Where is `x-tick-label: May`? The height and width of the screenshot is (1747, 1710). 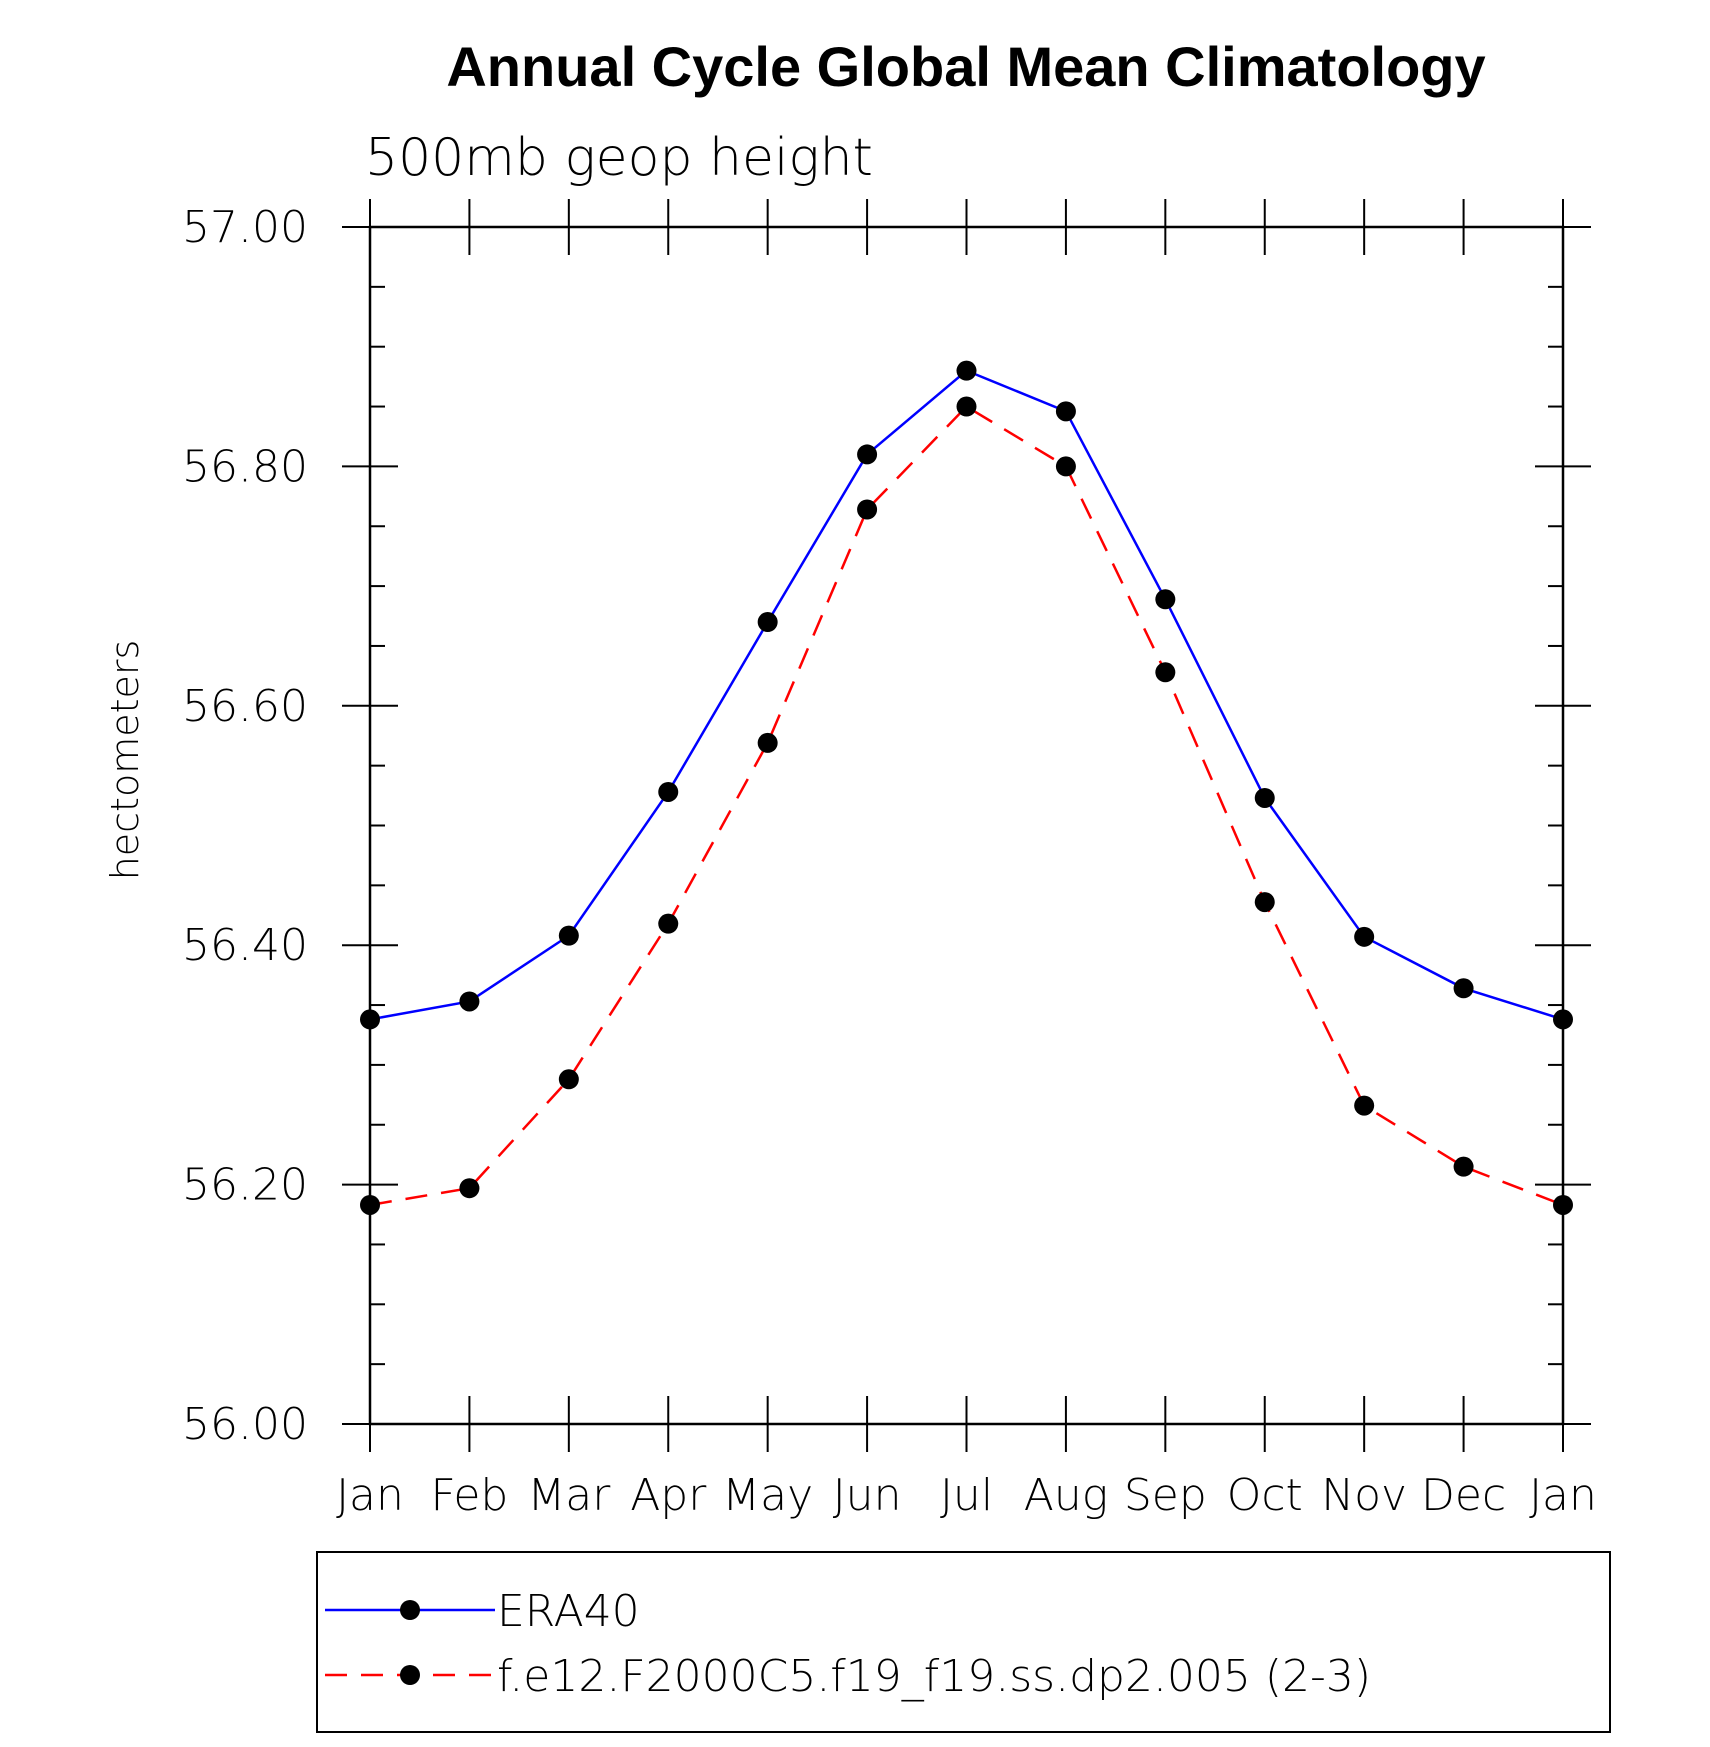
x-tick-label: May is located at coordinates (767, 1495).